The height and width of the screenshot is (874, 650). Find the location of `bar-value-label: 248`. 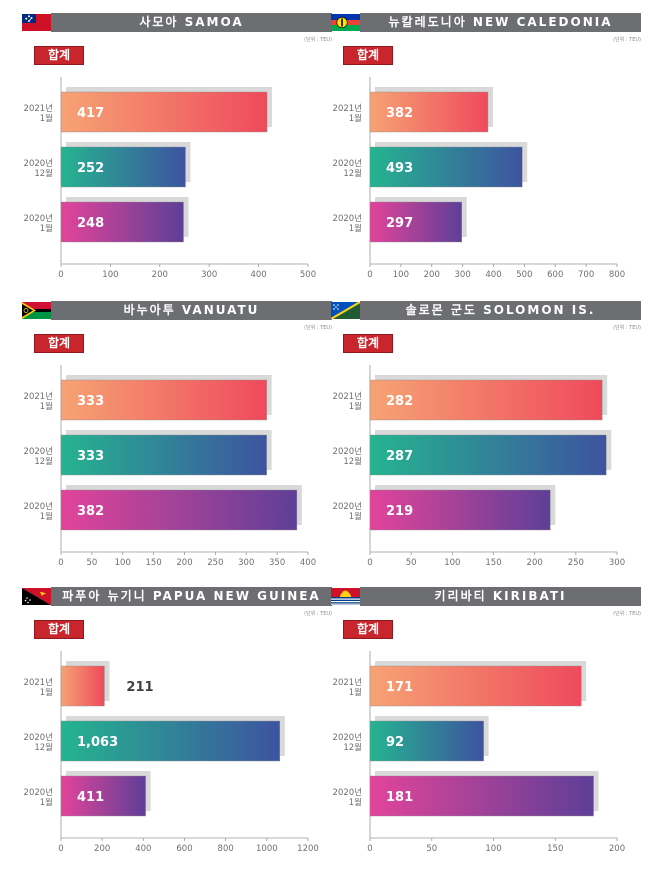

bar-value-label: 248 is located at coordinates (90, 223).